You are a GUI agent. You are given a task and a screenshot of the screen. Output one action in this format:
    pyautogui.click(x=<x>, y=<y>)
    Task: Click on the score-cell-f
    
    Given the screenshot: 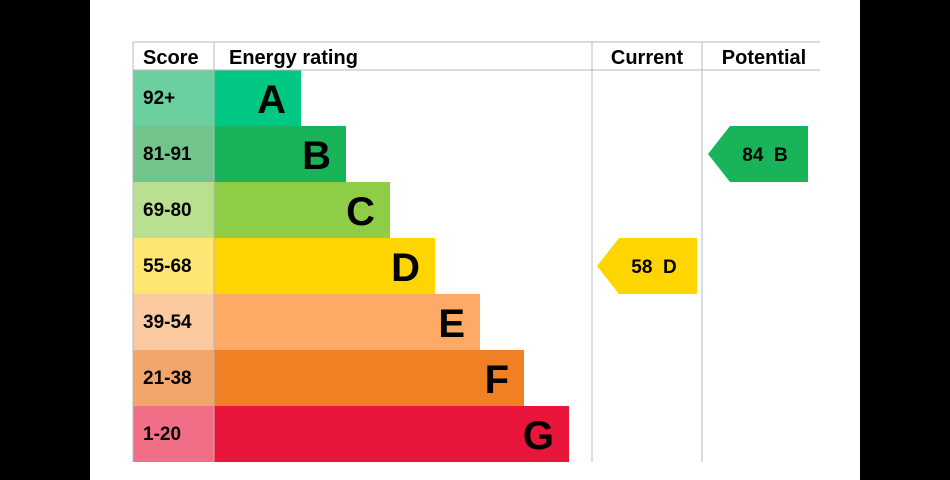 What is the action you would take?
    pyautogui.click(x=173, y=378)
    